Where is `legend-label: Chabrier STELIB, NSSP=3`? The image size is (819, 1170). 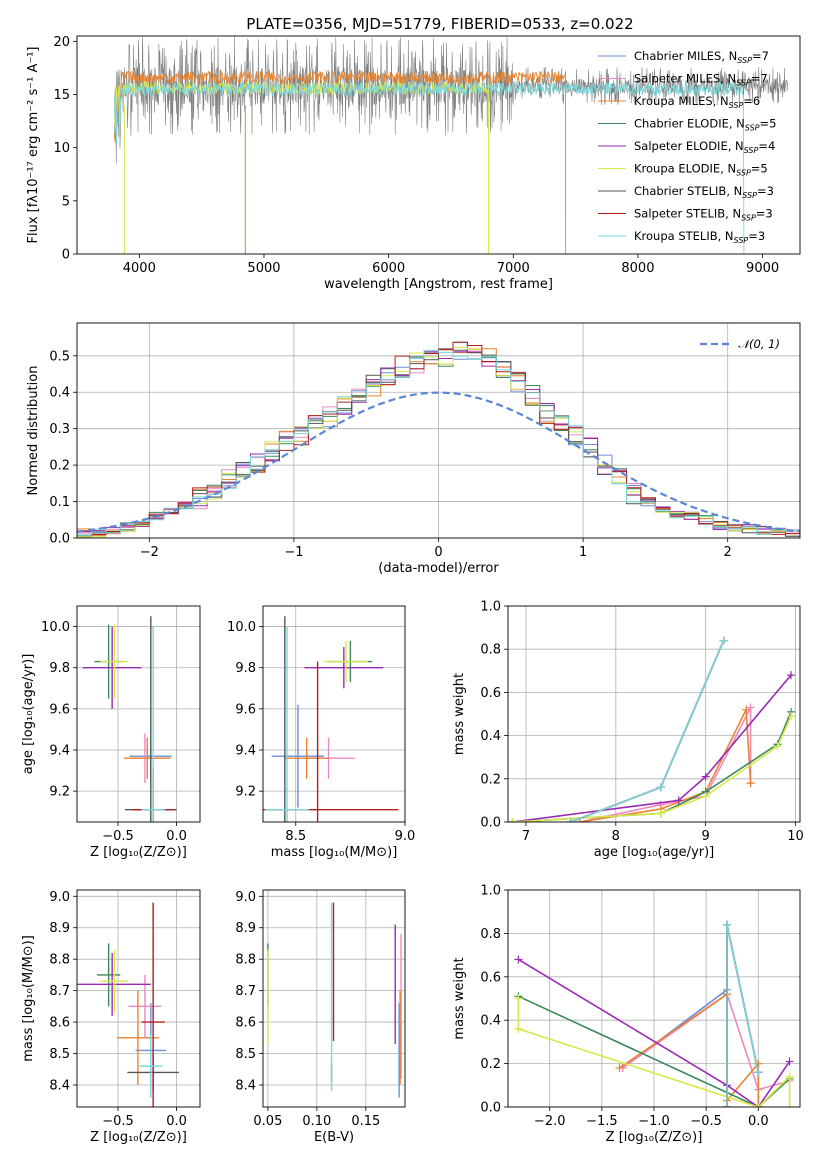
legend-label: Chabrier STELIB, NSSP=3 is located at coordinates (704, 192).